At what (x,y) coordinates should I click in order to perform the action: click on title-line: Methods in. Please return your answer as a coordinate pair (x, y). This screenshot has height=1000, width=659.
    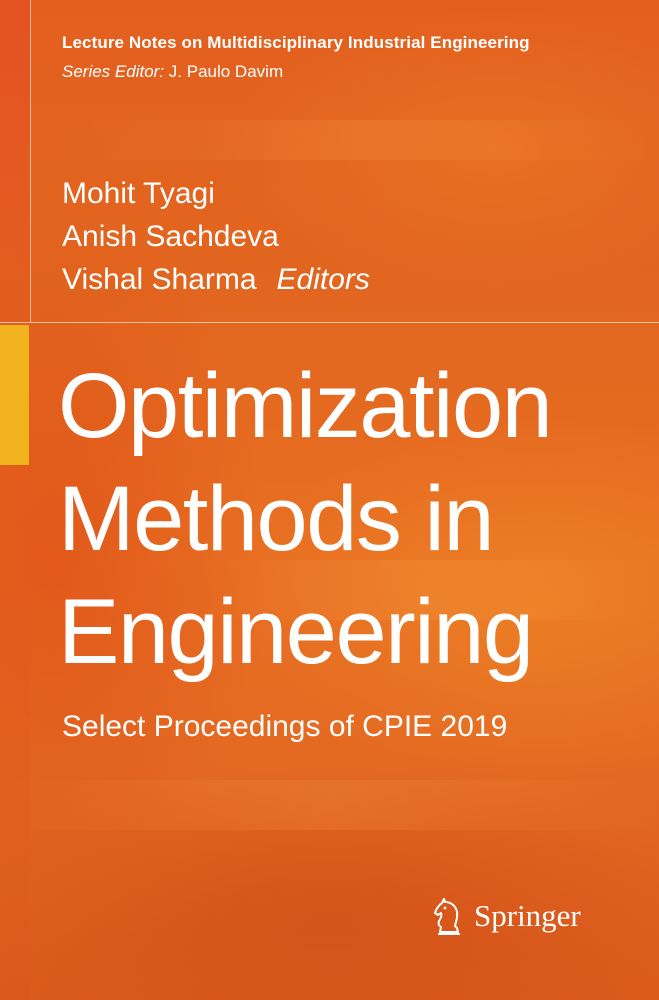
    Looking at the image, I should click on (276, 519).